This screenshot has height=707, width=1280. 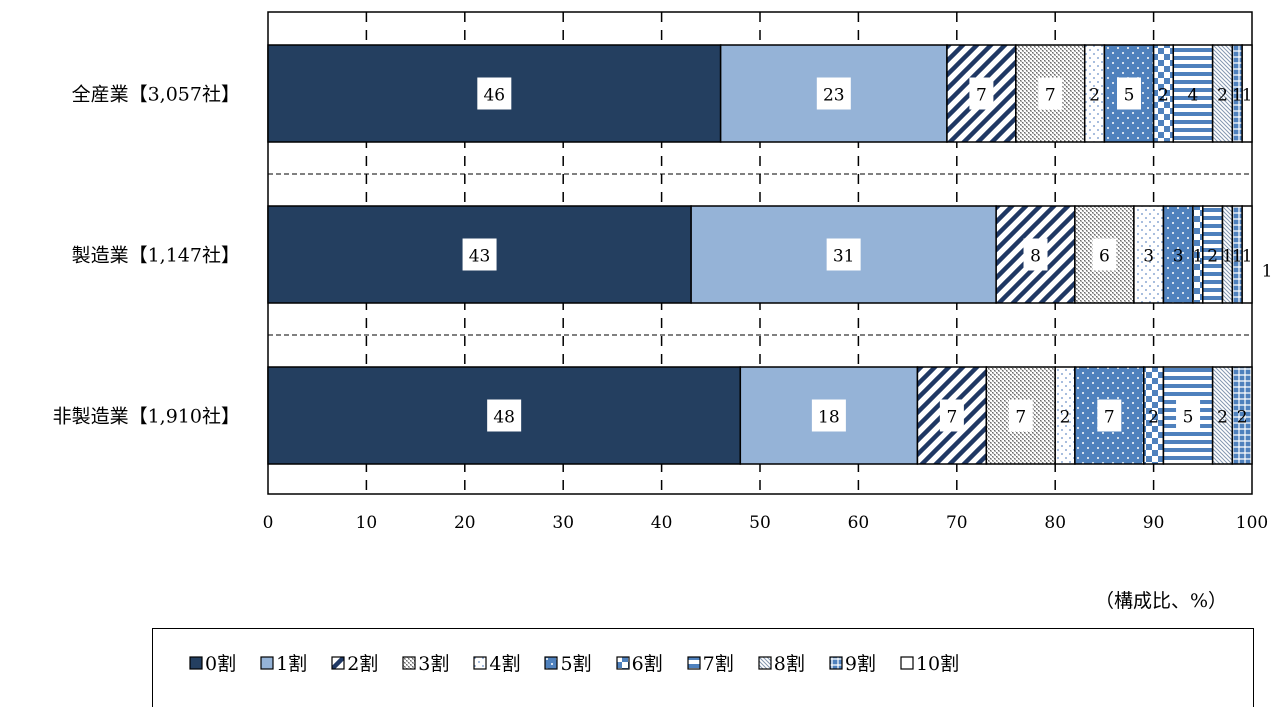 What do you see at coordinates (156, 95) in the screenshot?
I see `category-label: 全産業【3,057社】` at bounding box center [156, 95].